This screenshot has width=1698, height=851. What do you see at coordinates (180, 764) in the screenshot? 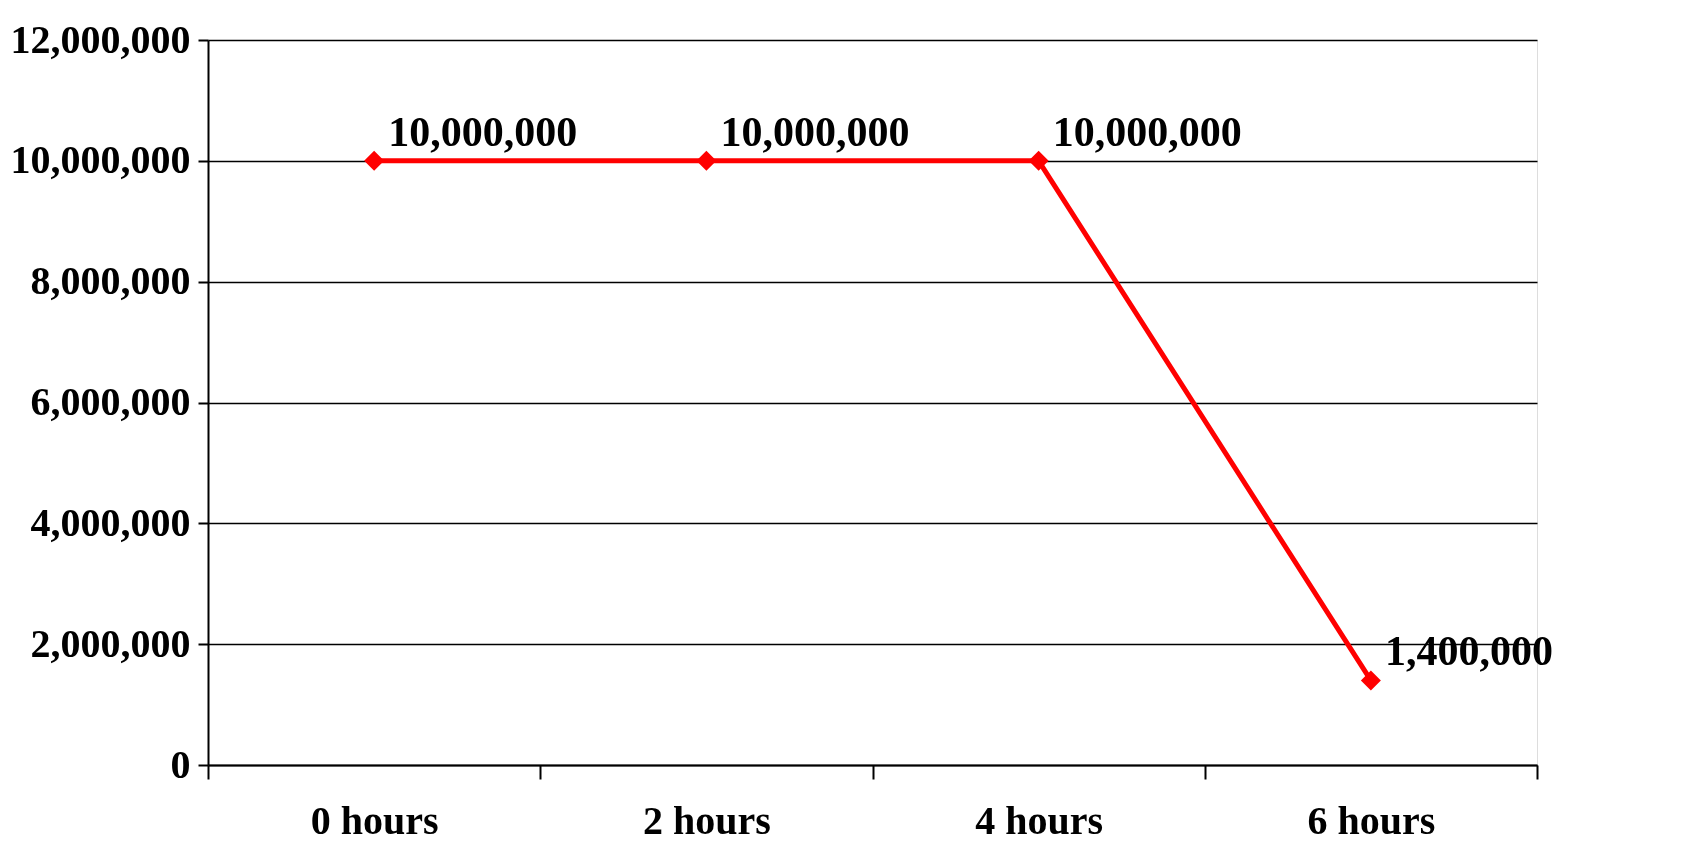
I see `y-tick-label: 0` at bounding box center [180, 764].